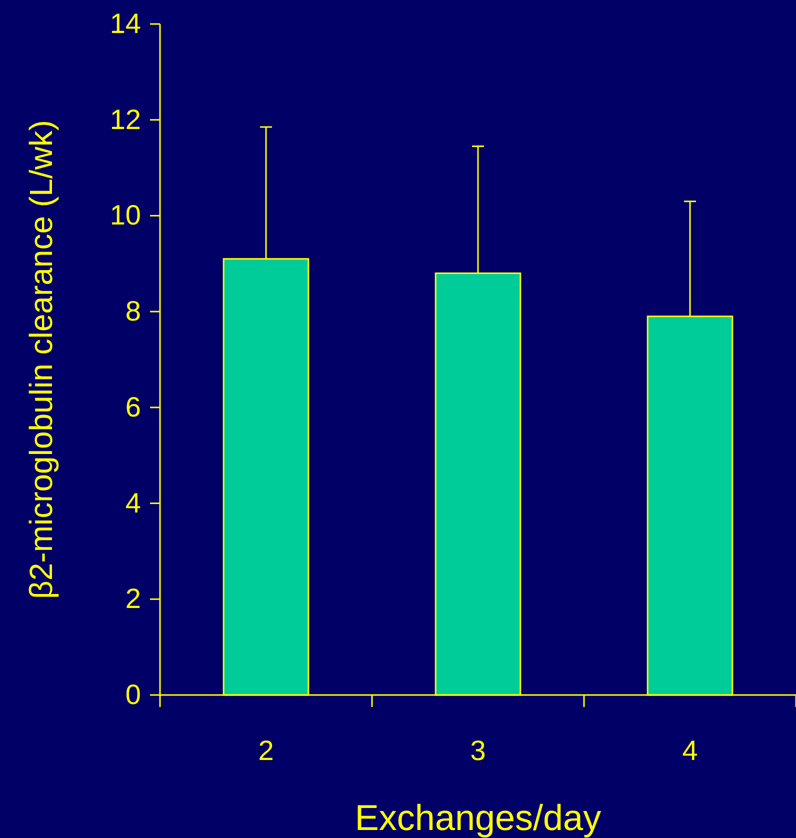 Image resolution: width=796 pixels, height=838 pixels. I want to click on y-tick-label: 4, so click(133, 502).